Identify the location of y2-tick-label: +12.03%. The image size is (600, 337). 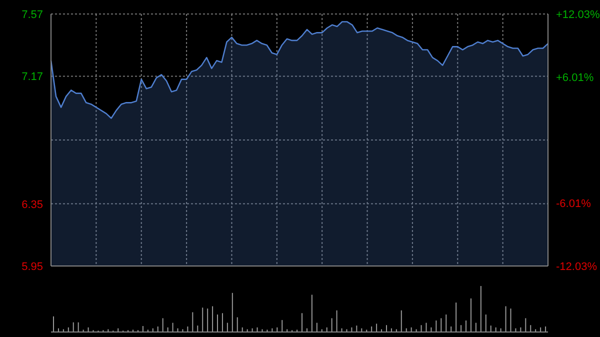
(578, 15).